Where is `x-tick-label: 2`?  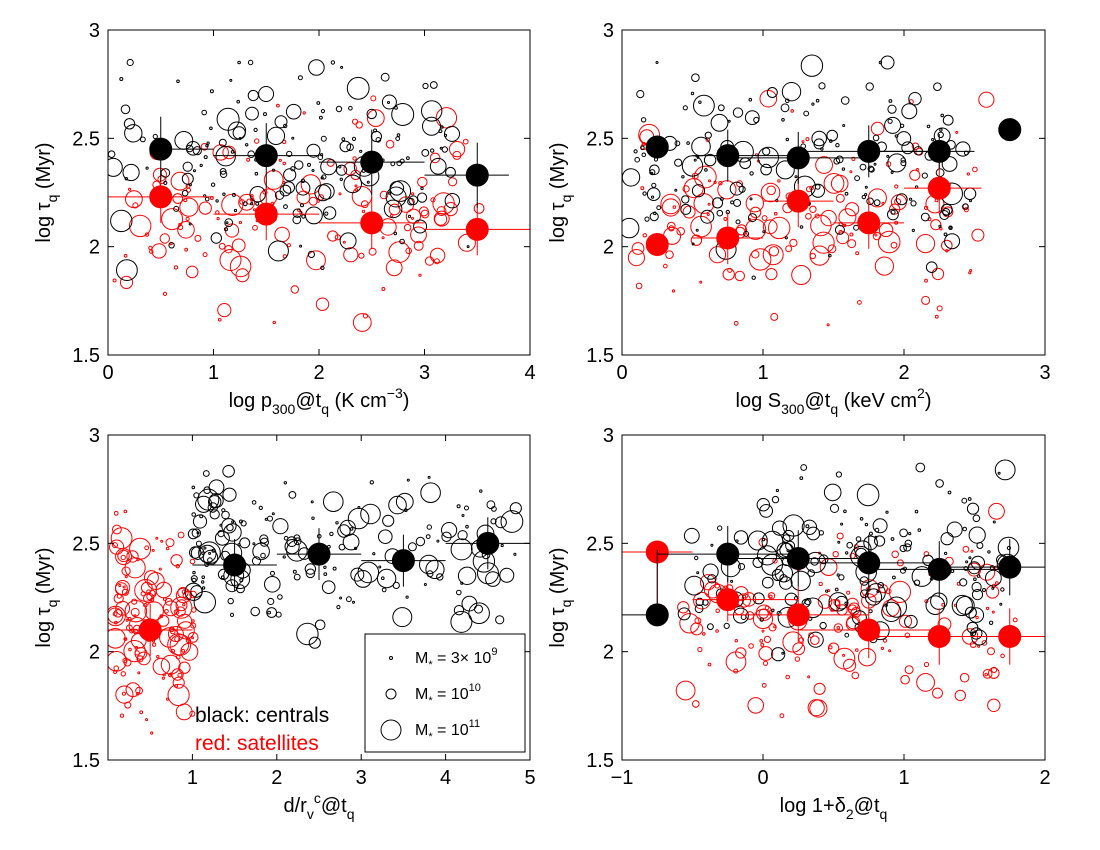 x-tick-label: 2 is located at coordinates (903, 373).